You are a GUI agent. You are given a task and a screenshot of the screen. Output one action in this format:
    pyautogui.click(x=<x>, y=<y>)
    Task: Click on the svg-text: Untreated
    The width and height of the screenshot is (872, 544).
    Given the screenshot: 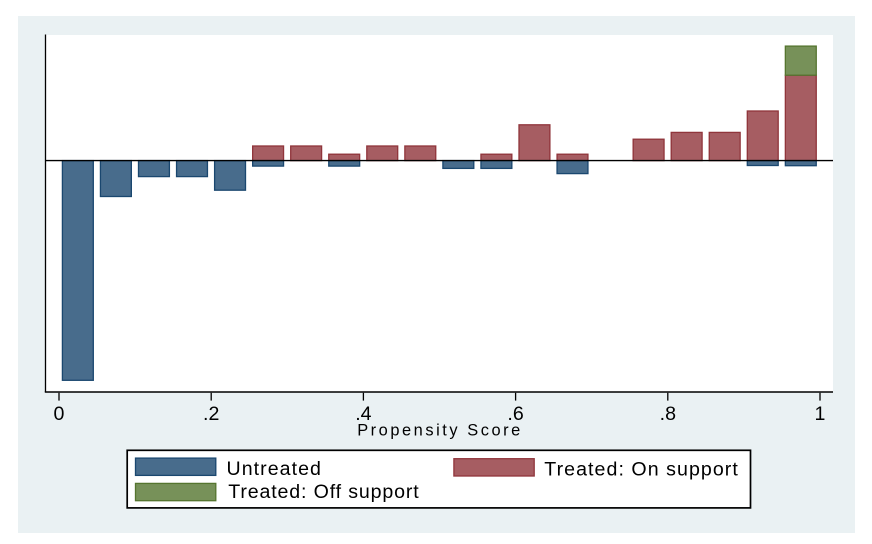 What is the action you would take?
    pyautogui.click(x=275, y=469)
    